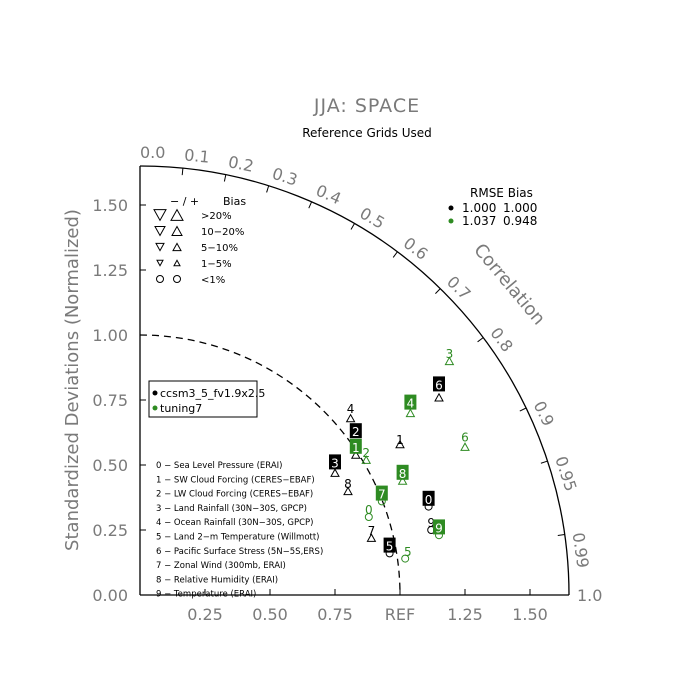 The width and height of the screenshot is (700, 700). Describe the element at coordinates (335, 614) in the screenshot. I see `x-tick-label: 0.75` at that location.